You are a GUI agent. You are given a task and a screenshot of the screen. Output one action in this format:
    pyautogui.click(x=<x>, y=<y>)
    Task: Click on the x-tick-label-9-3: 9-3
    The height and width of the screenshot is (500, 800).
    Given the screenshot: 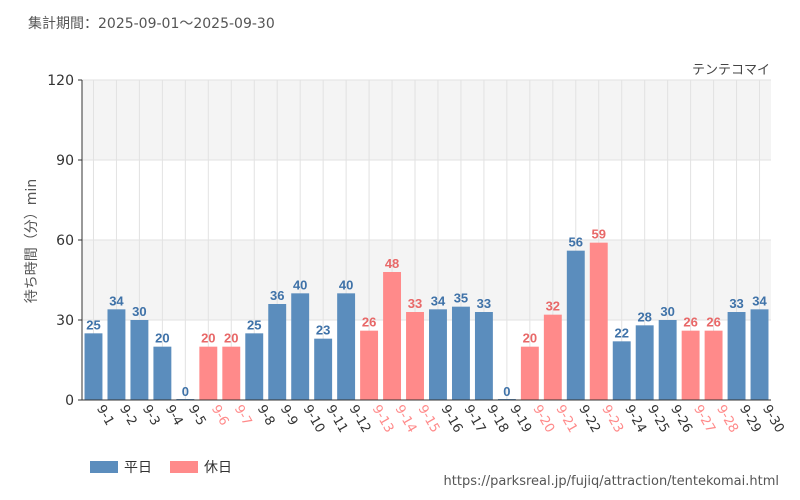 What is the action you would take?
    pyautogui.click(x=151, y=416)
    